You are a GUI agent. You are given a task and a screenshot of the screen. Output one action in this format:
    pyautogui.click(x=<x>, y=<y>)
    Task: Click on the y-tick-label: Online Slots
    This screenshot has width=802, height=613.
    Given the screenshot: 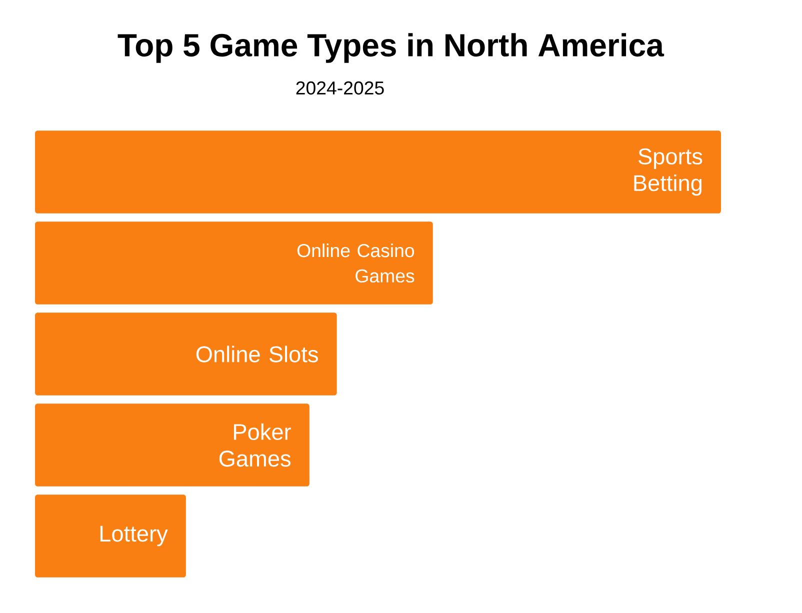 What is the action you would take?
    pyautogui.click(x=257, y=354)
    